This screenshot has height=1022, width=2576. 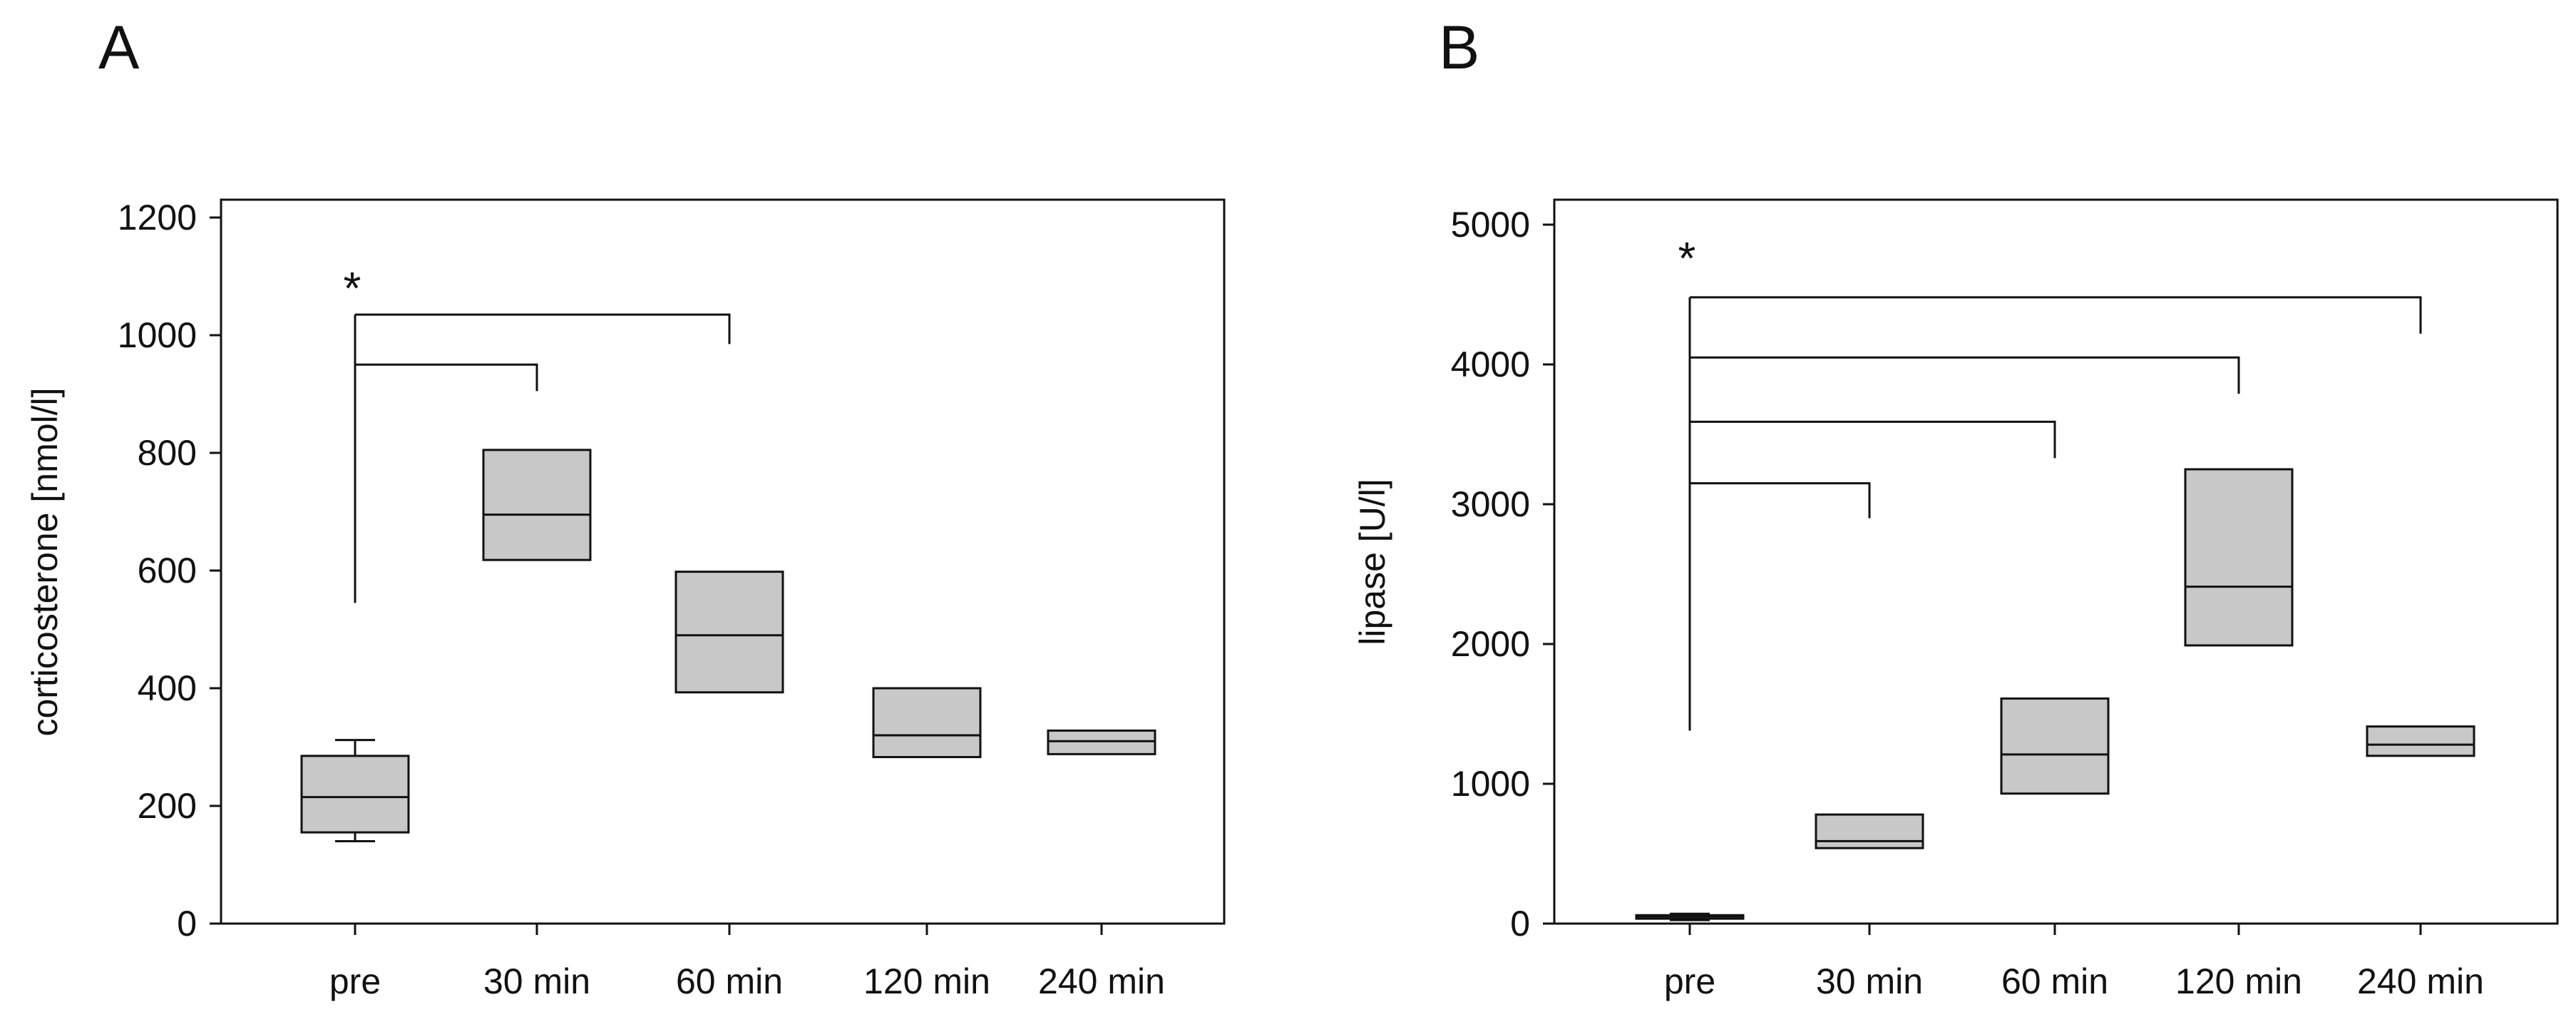 What do you see at coordinates (1689, 981) in the screenshot?
I see `panel-b-x-tick-label: pre` at bounding box center [1689, 981].